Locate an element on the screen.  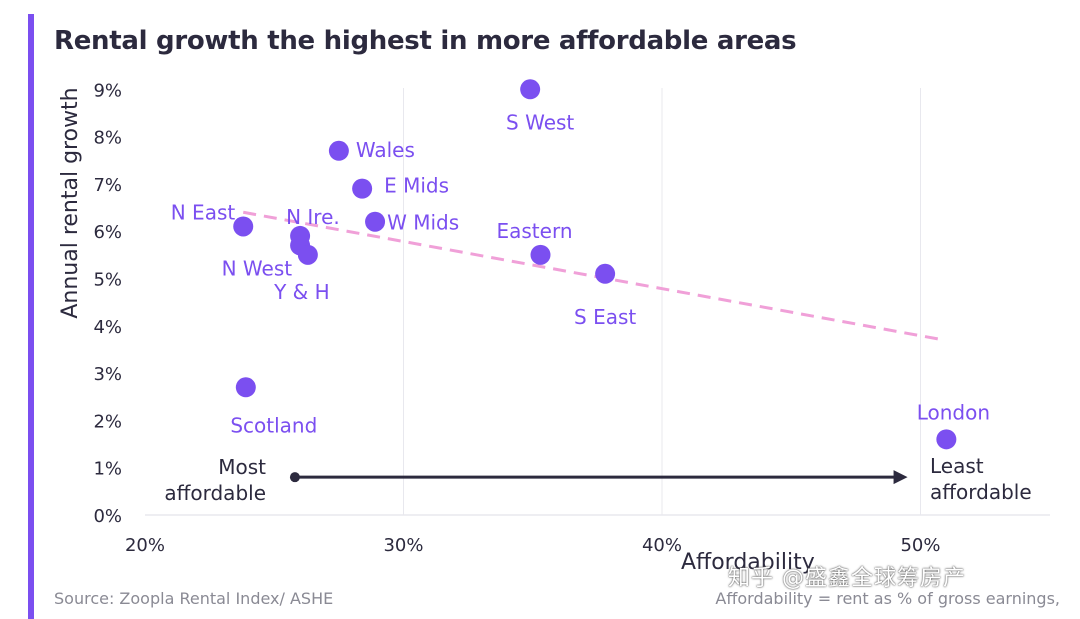
x-tick-label-20: 20% is located at coordinates (145, 545).